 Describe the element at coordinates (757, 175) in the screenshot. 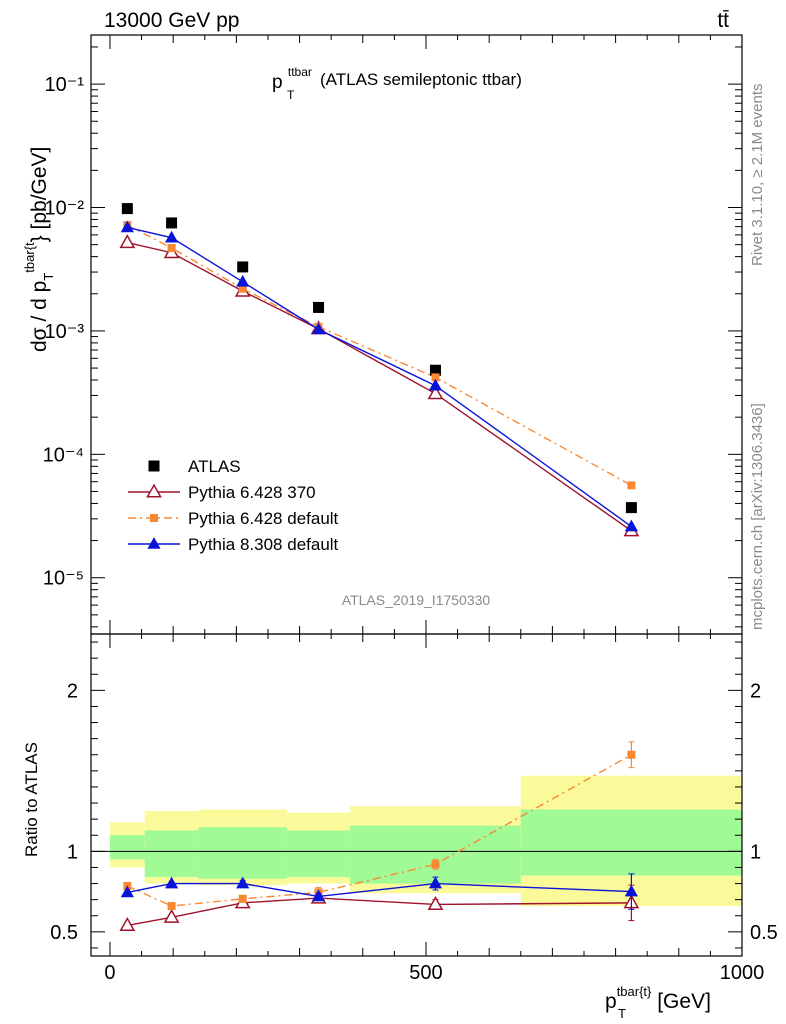

I see `rivet-version: Rivet 3.1.10, ≥ 2.1M events` at that location.